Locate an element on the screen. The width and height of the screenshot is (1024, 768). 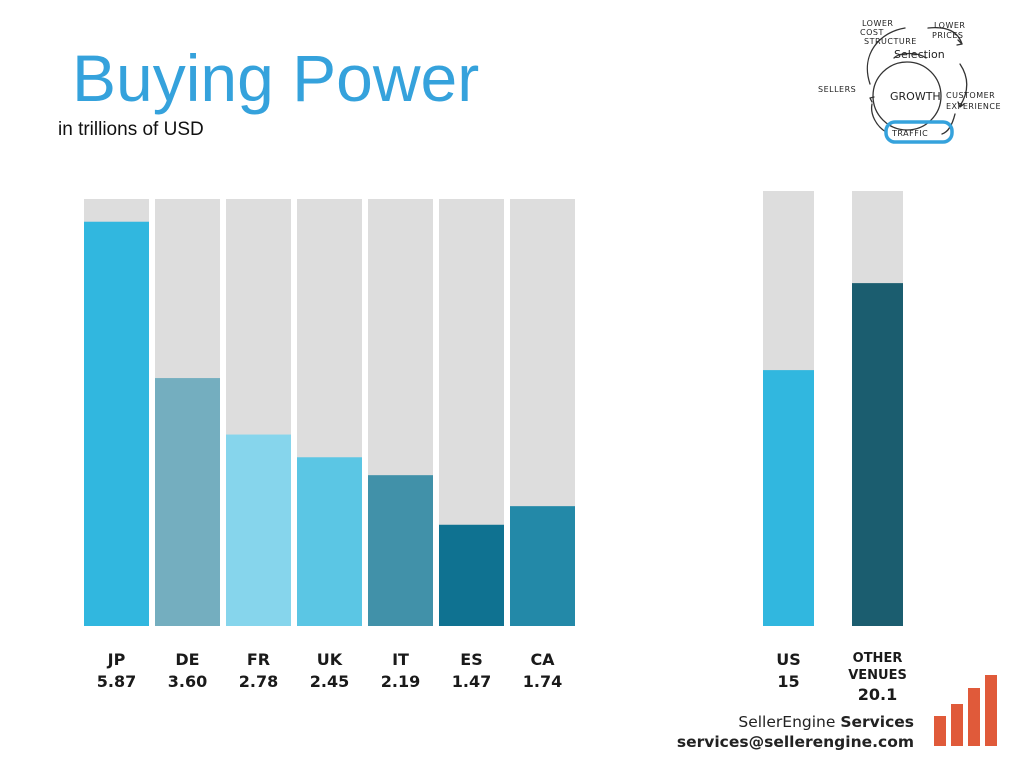
flywheel-label-selection: Selection is located at coordinates (919, 54).